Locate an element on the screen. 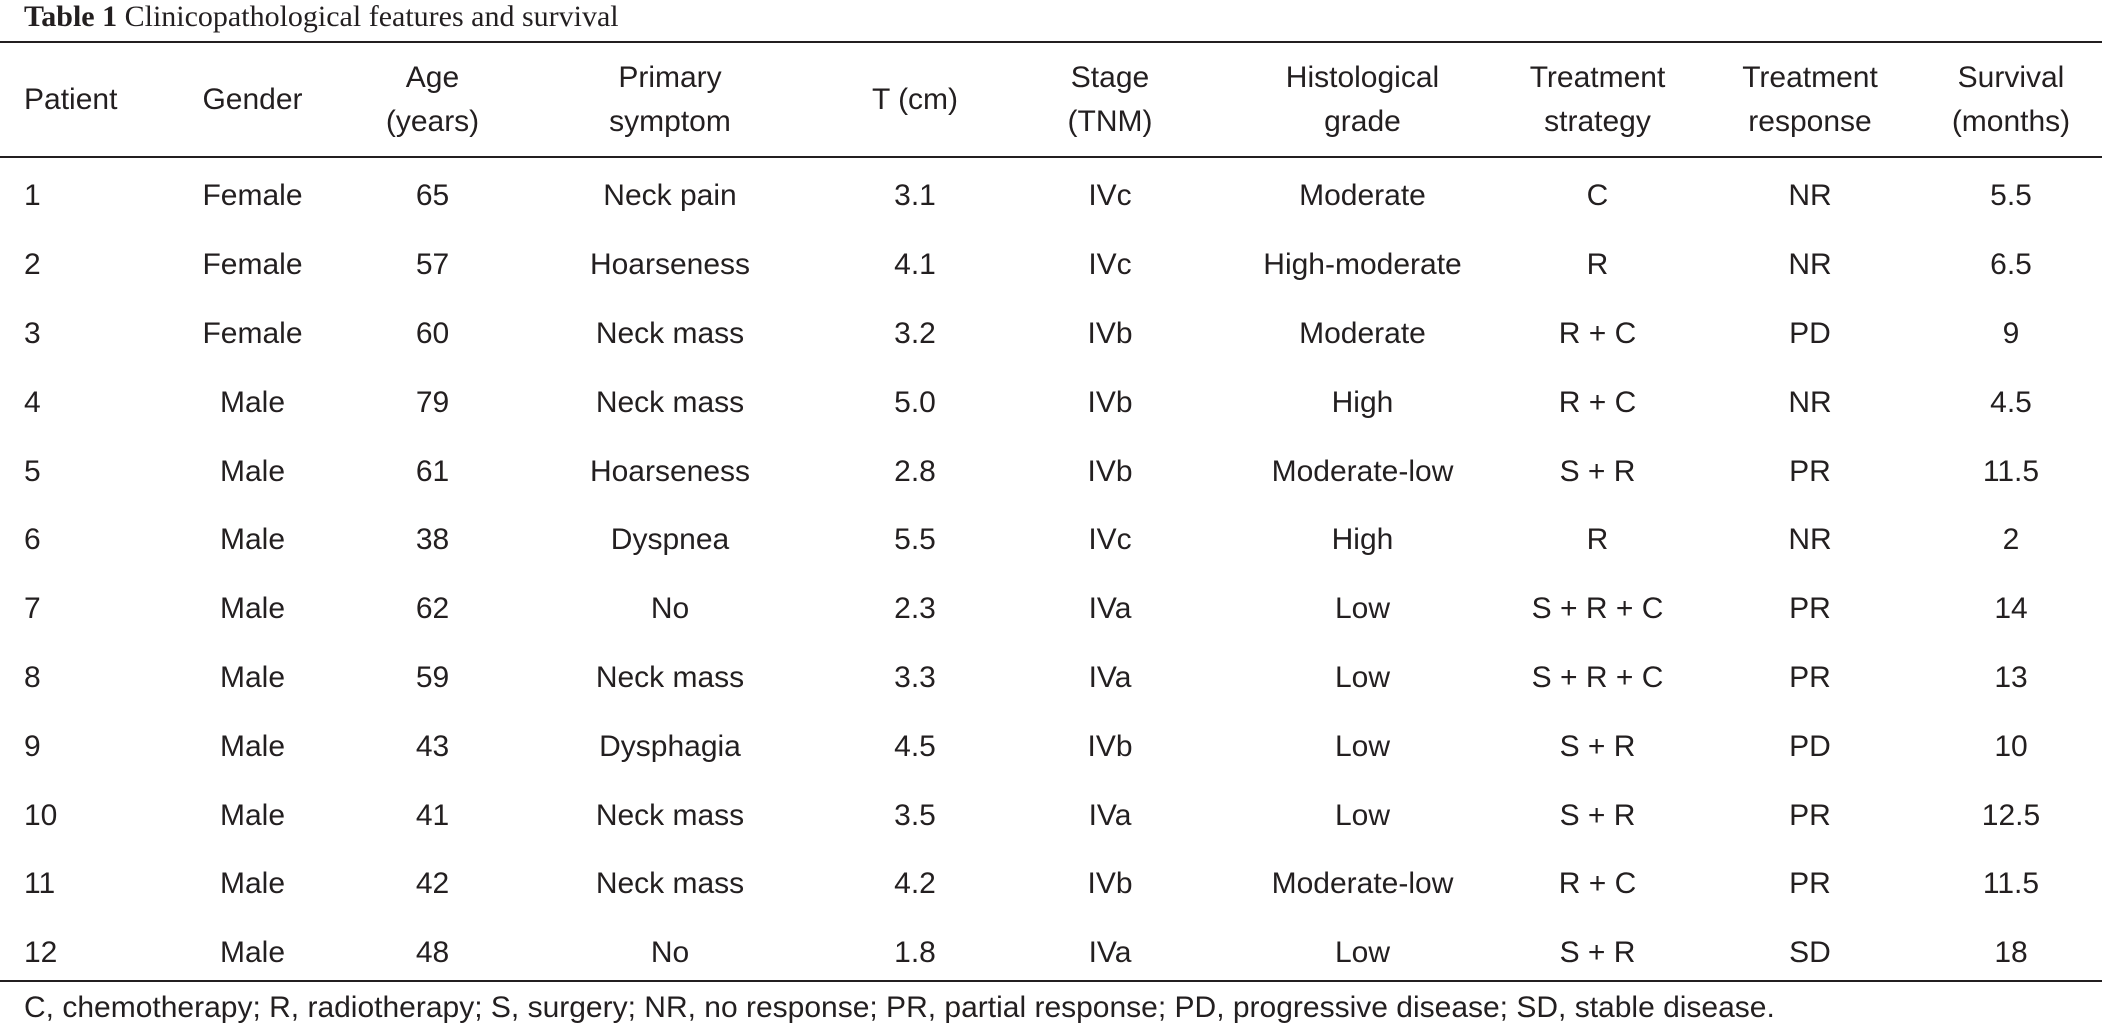 The height and width of the screenshot is (1030, 2102). table-row: 1 Female 65 Neck pain 3.1 IVc Moderate C NR 5.5 is located at coordinates (1051, 193).